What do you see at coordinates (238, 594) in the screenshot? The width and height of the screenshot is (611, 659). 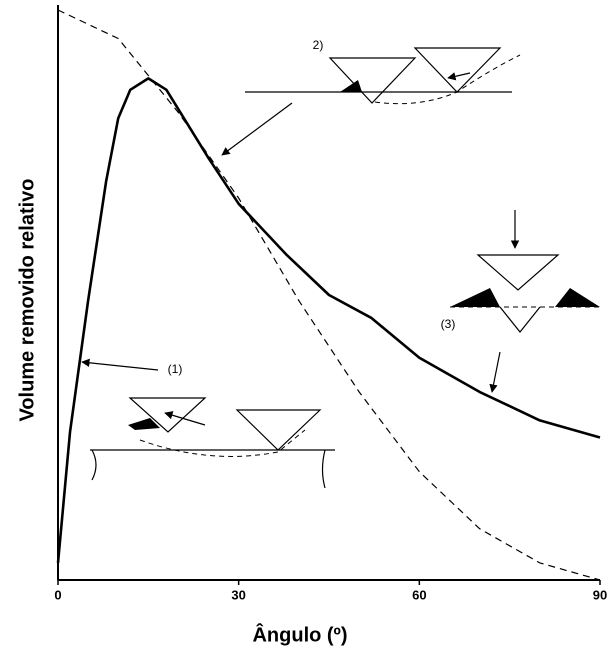 I see `x-tick-label: 30` at bounding box center [238, 594].